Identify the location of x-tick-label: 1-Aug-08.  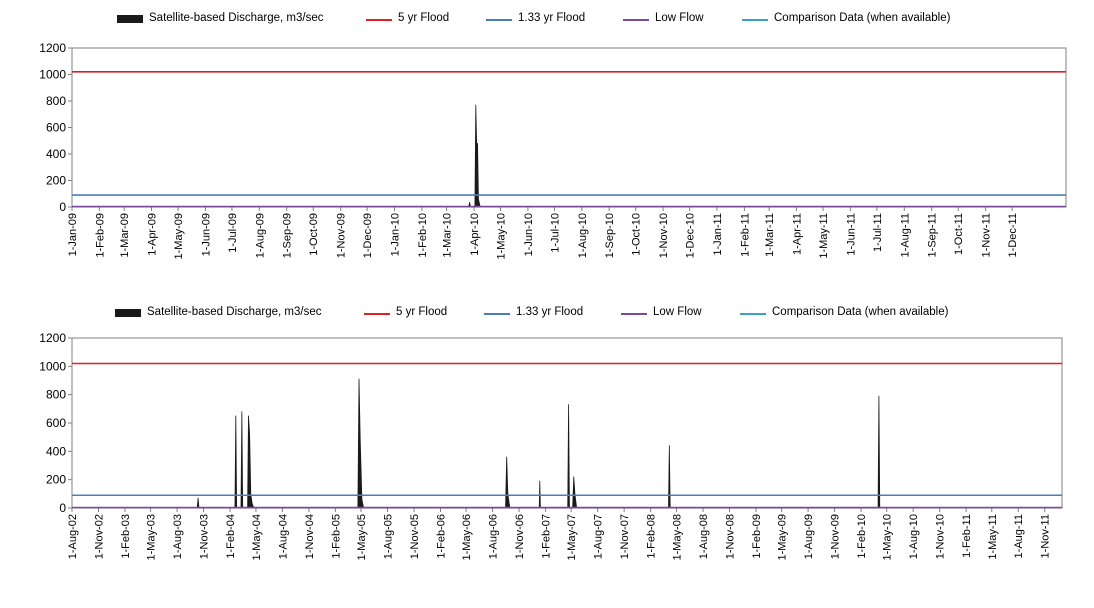
(704, 536).